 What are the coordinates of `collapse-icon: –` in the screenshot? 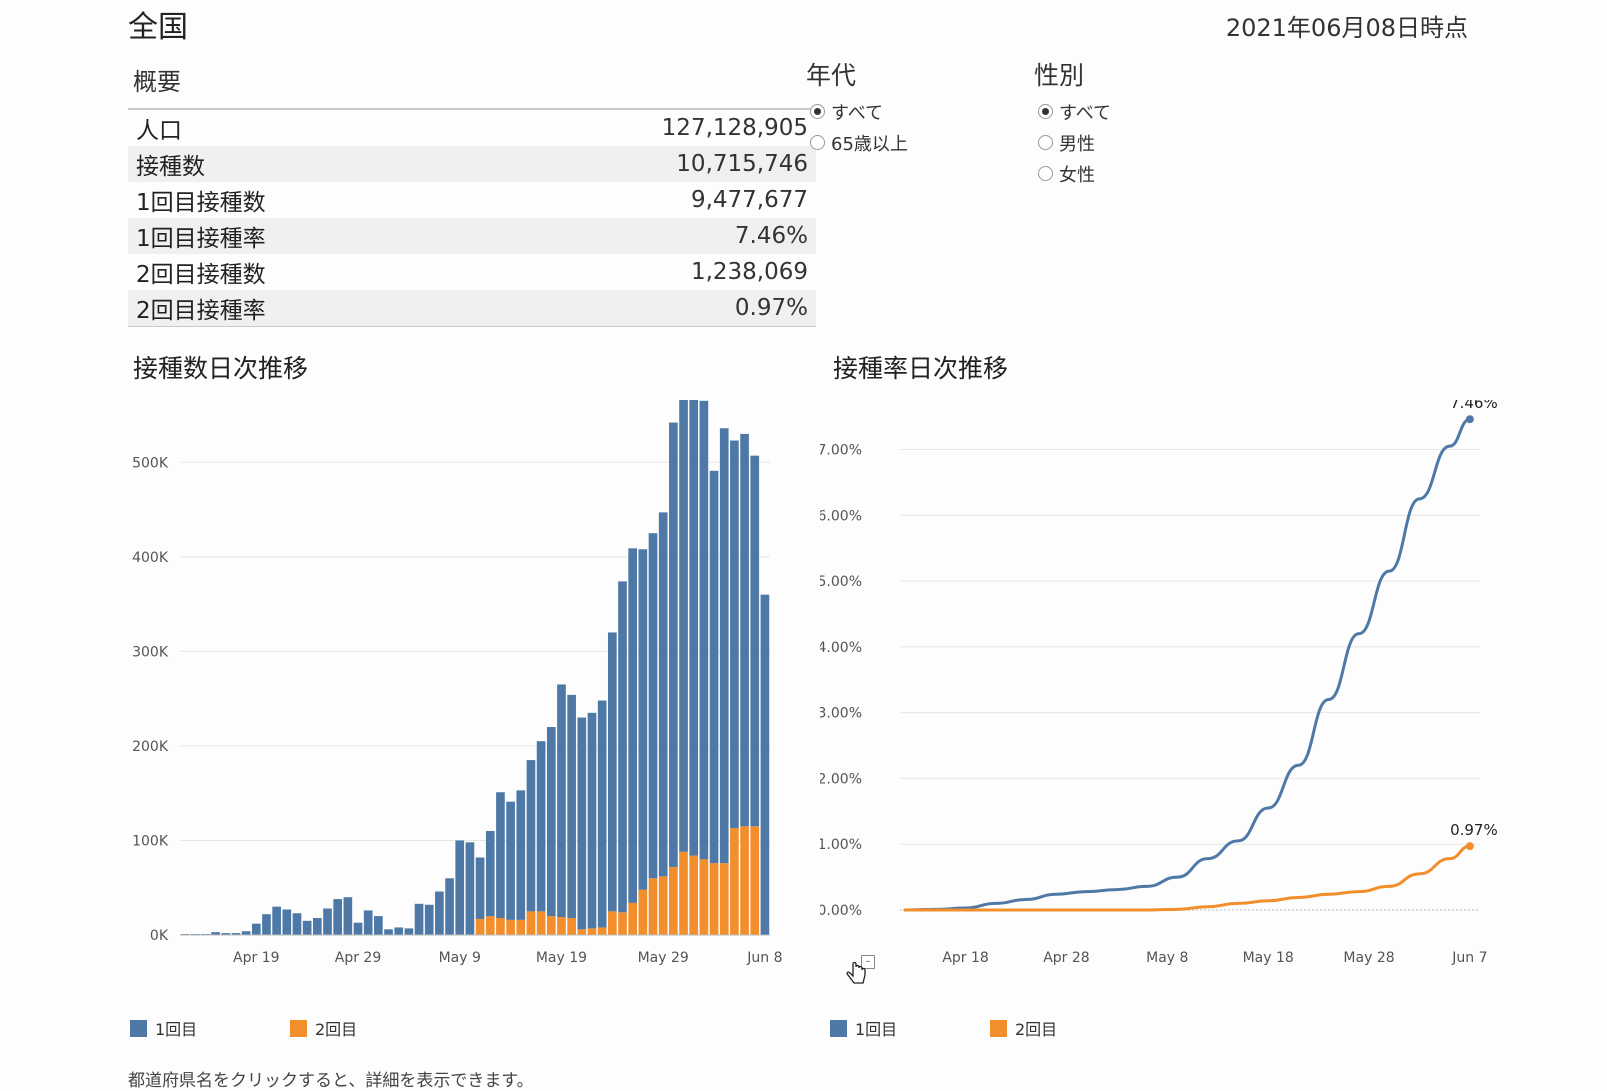 It's located at (868, 962).